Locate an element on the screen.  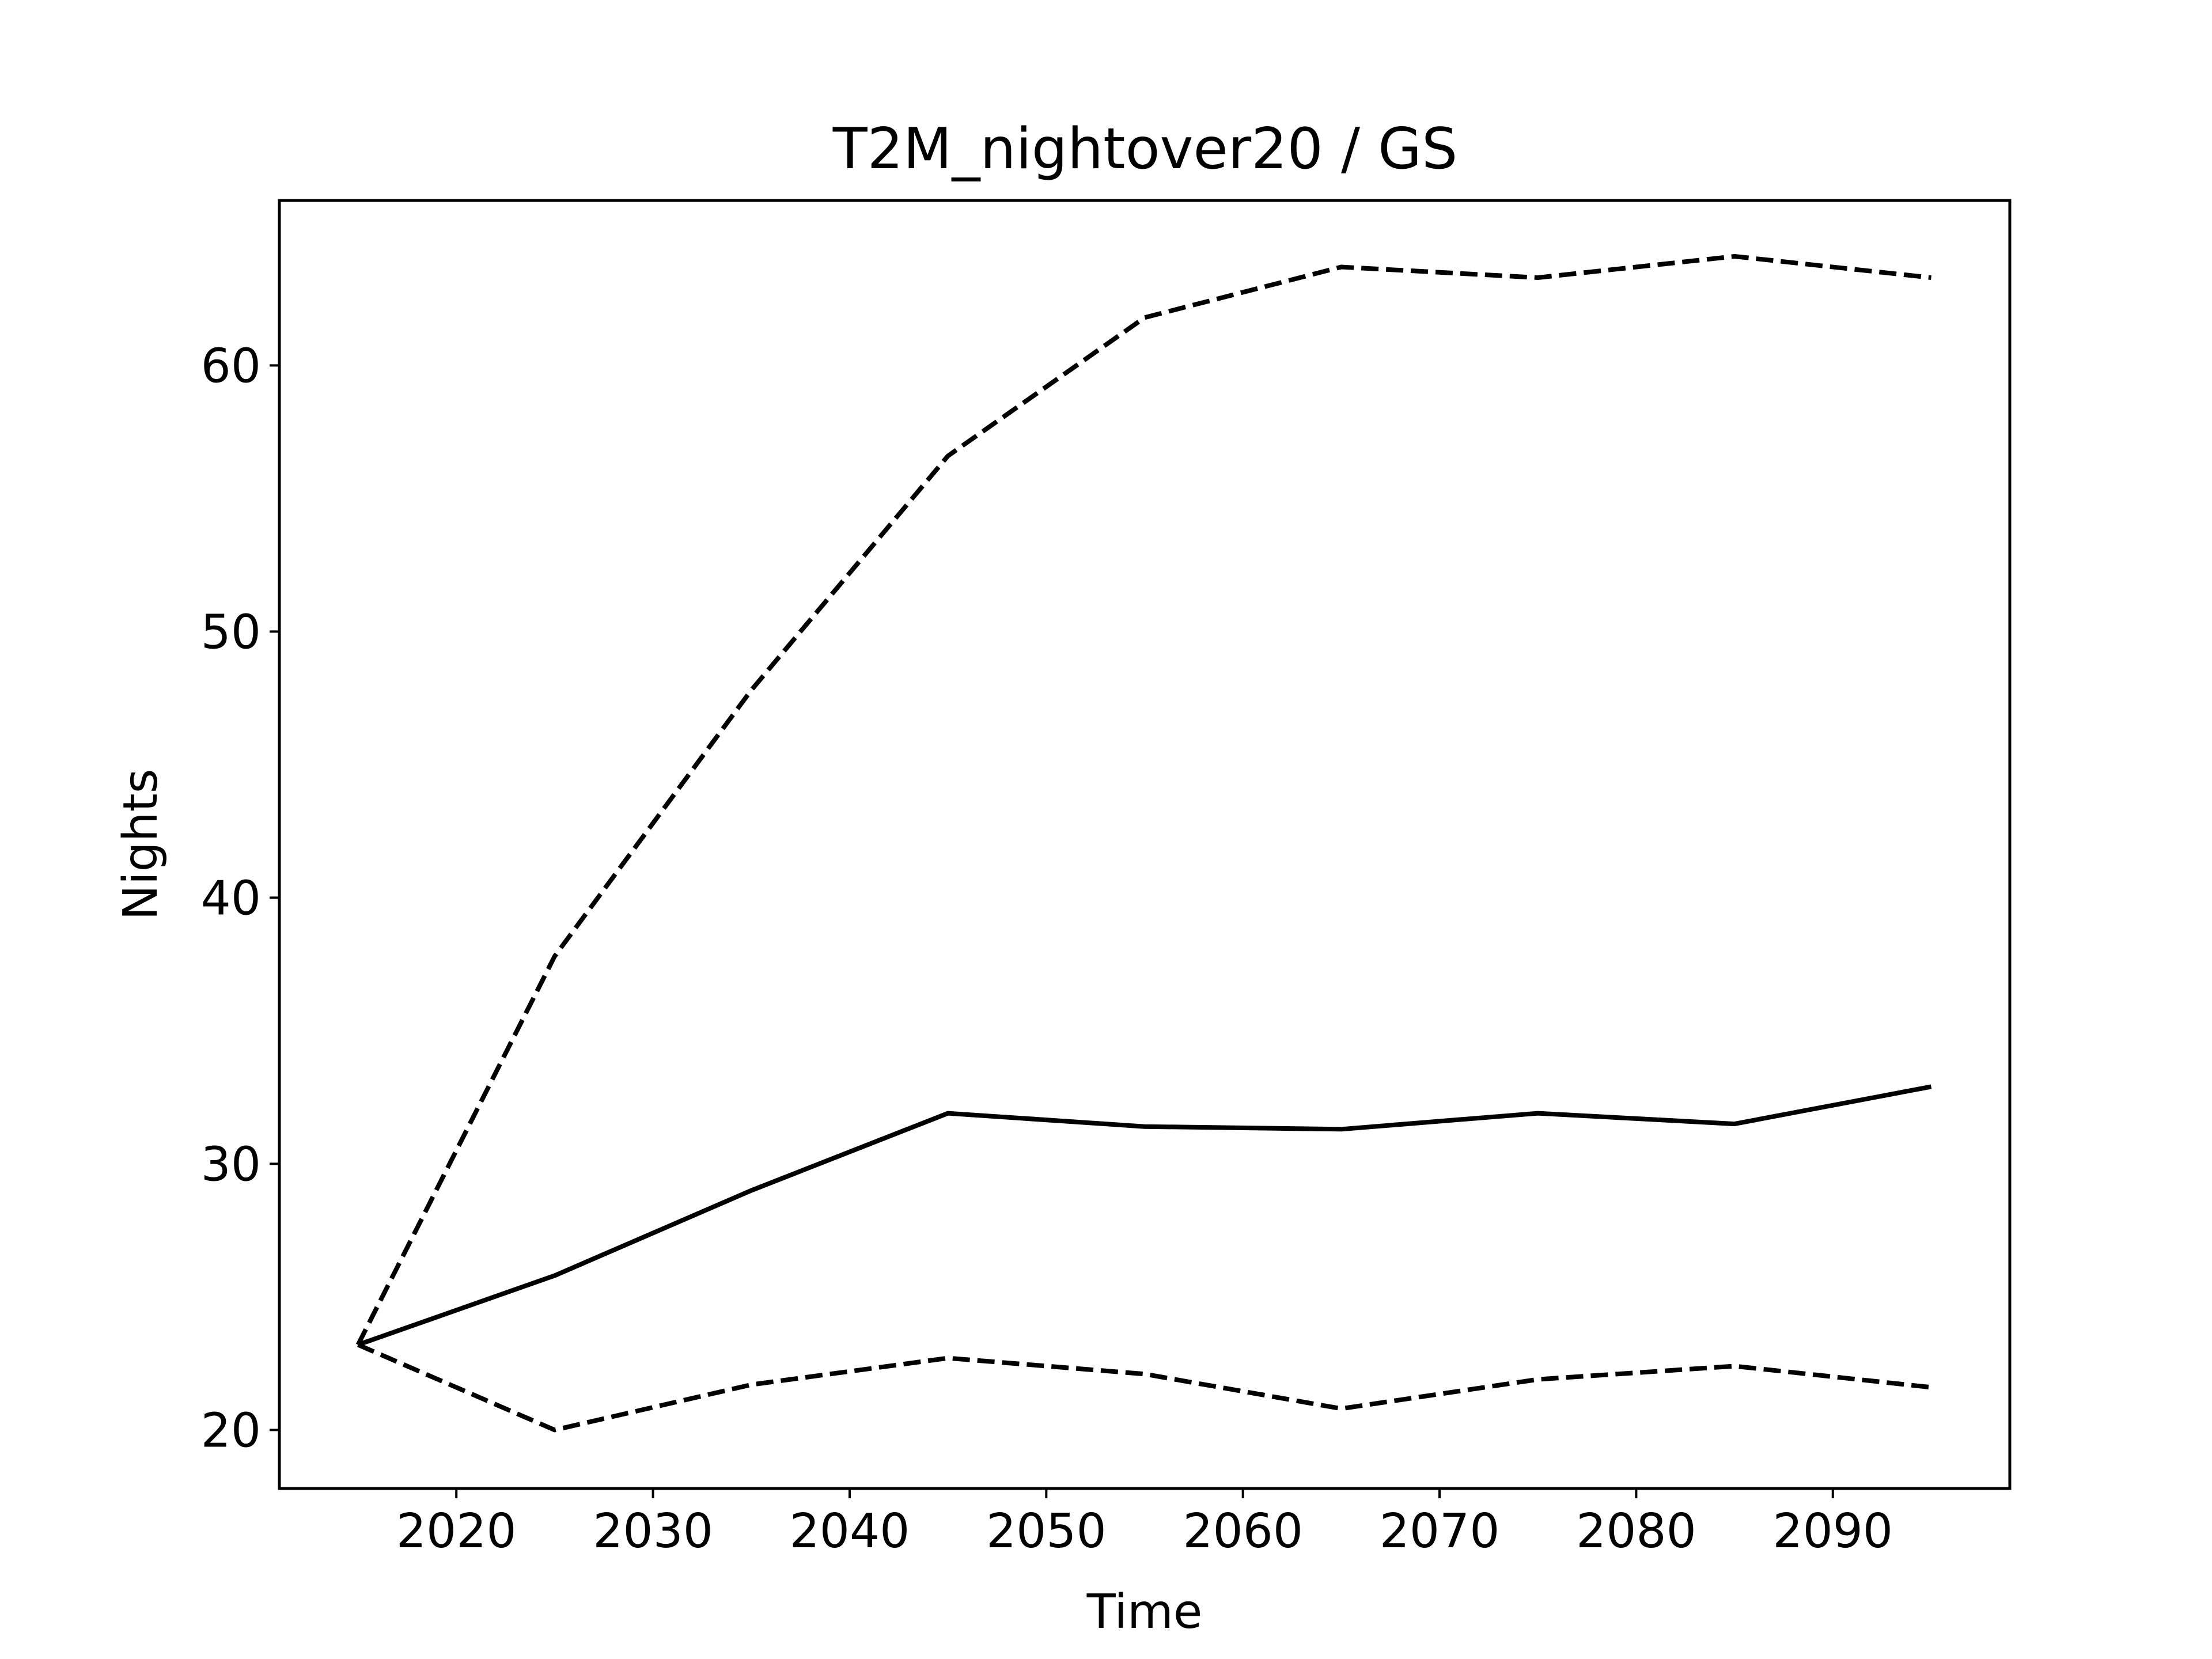
y-tick-label: 50 is located at coordinates (231, 632).